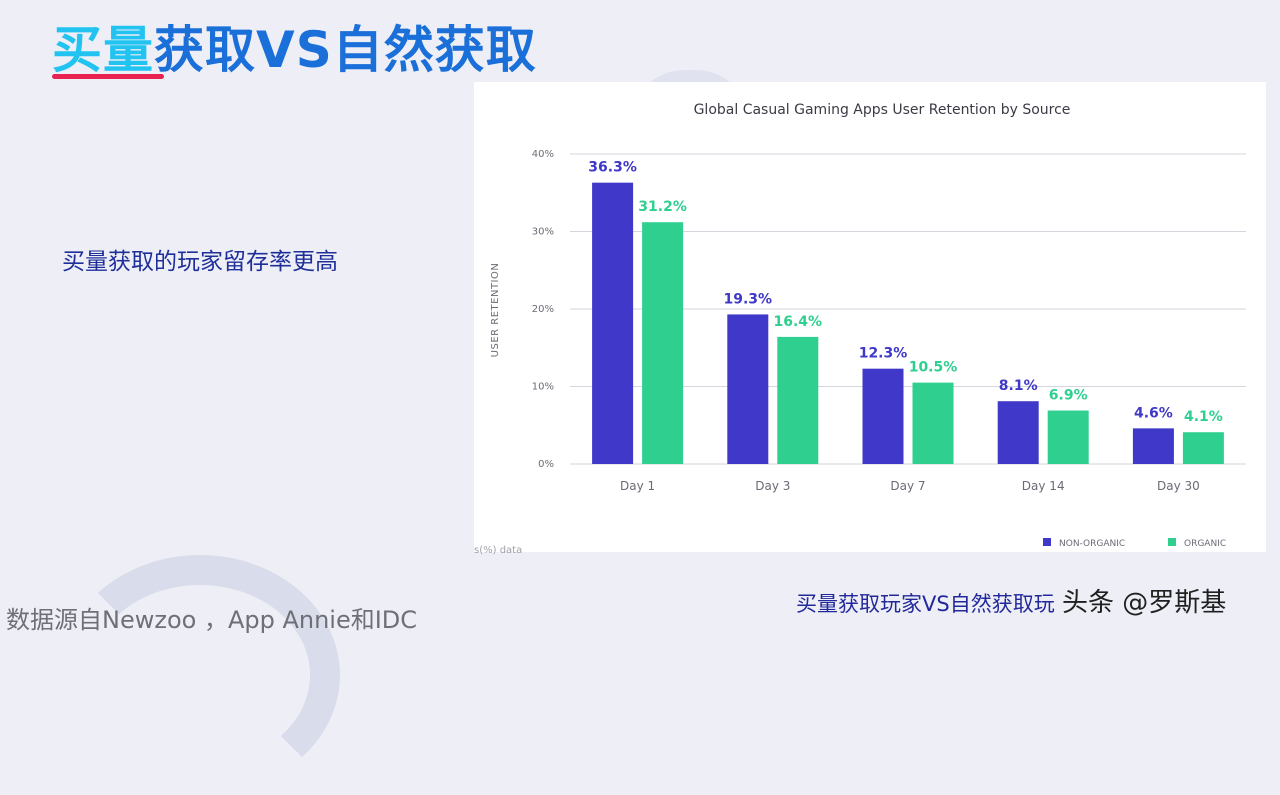 This screenshot has width=1280, height=795. Describe the element at coordinates (612, 168) in the screenshot. I see `data-label-non-organic: 36.3%` at that location.